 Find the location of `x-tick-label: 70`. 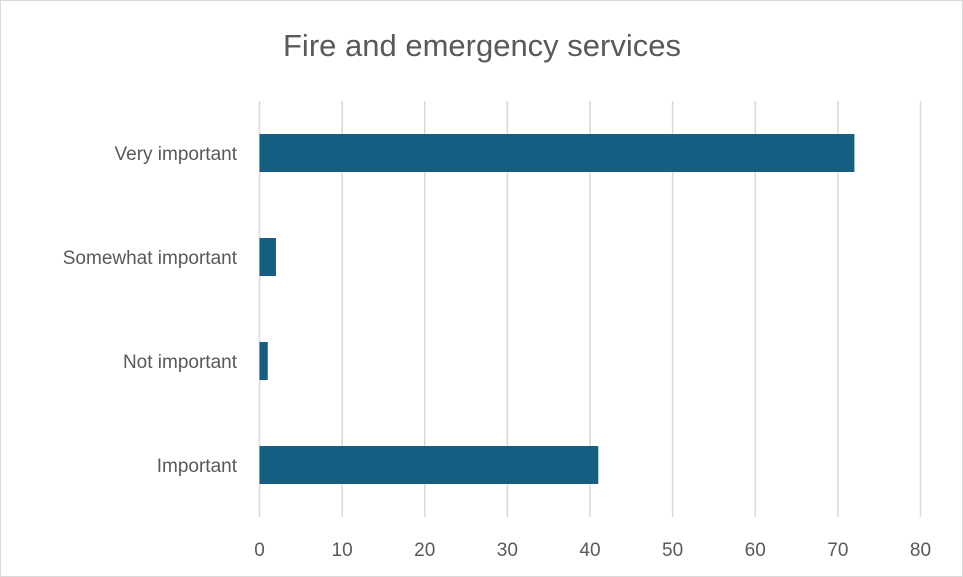

x-tick-label: 70 is located at coordinates (837, 550).